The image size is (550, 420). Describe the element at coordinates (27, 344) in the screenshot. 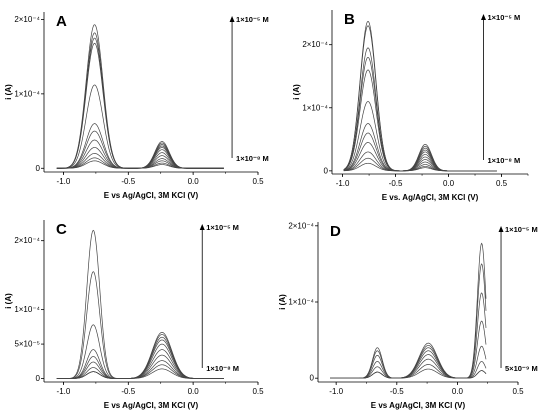

I see `y-tick-label: 5×10⁻⁵` at that location.